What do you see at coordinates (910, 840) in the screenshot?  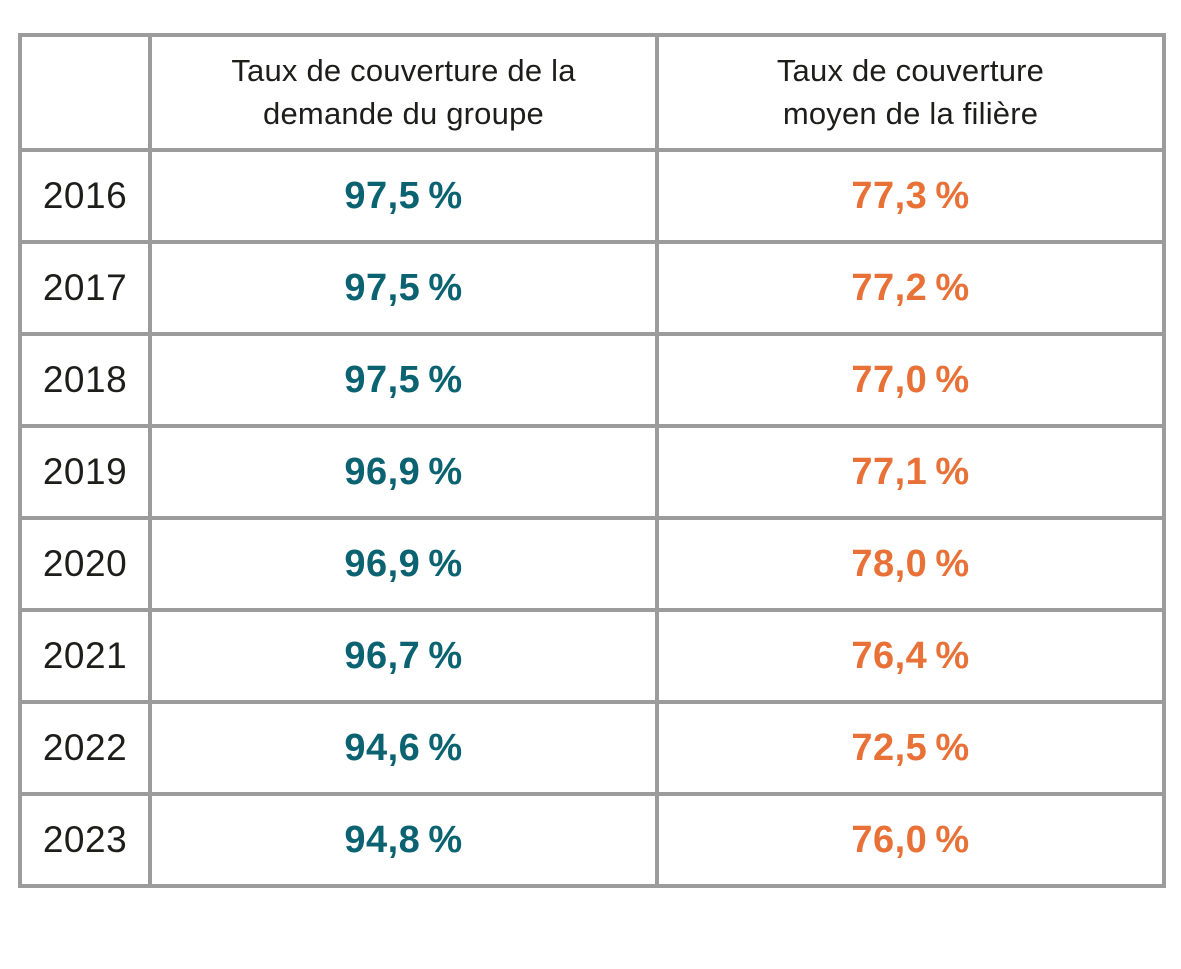 I see `sector-rate-cell: 76,0 %` at bounding box center [910, 840].